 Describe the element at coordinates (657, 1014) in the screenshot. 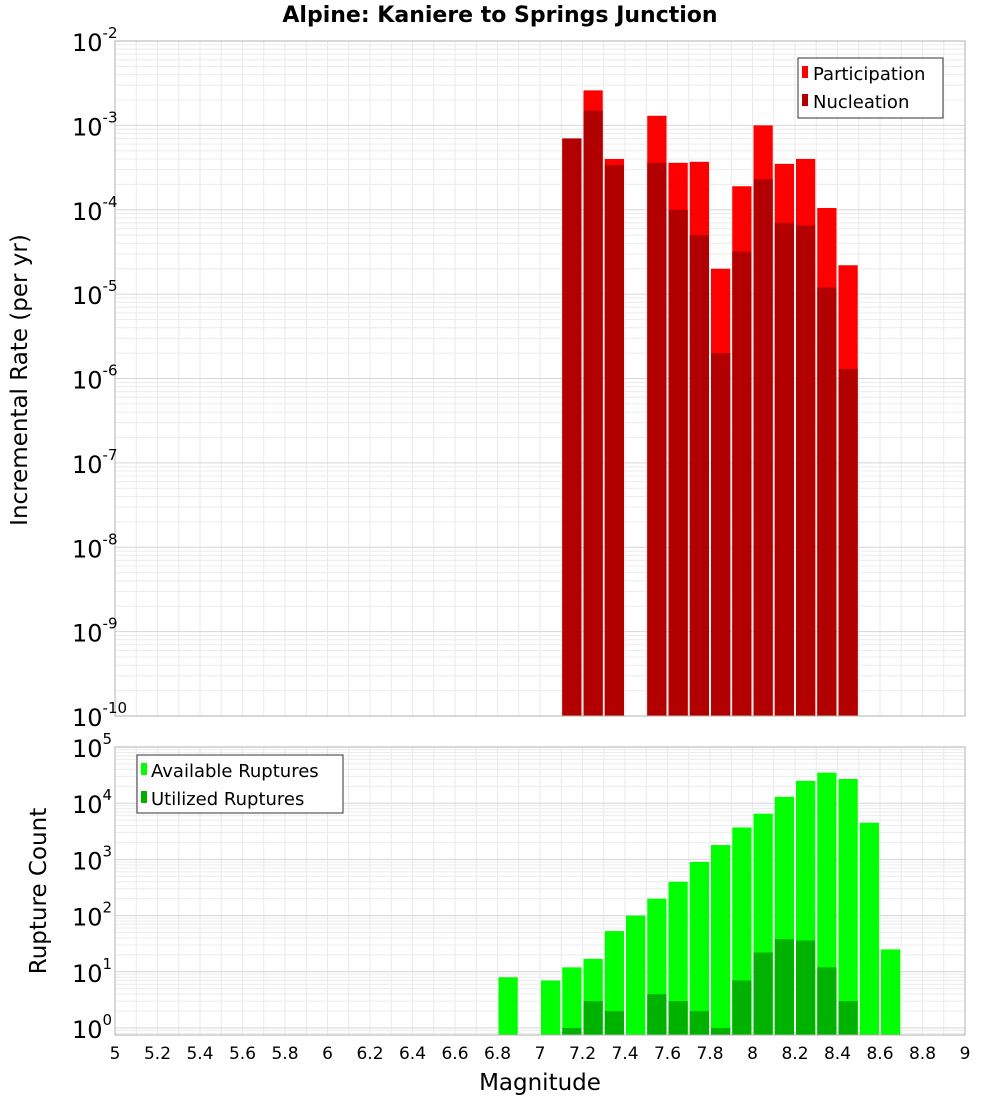

I see `bar-utilized-ruptures-7.55` at that location.